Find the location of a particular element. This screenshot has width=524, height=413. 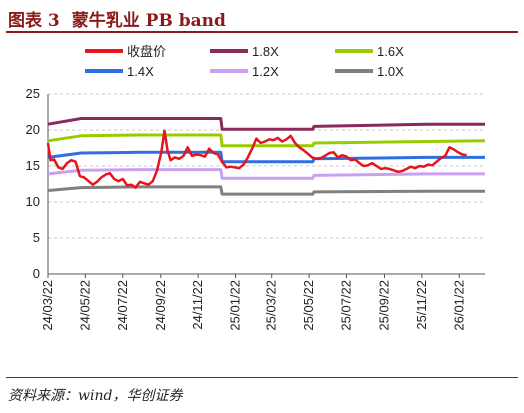

chart-title: 图表 3 蒙牛乳业 PB band is located at coordinates (117, 18).